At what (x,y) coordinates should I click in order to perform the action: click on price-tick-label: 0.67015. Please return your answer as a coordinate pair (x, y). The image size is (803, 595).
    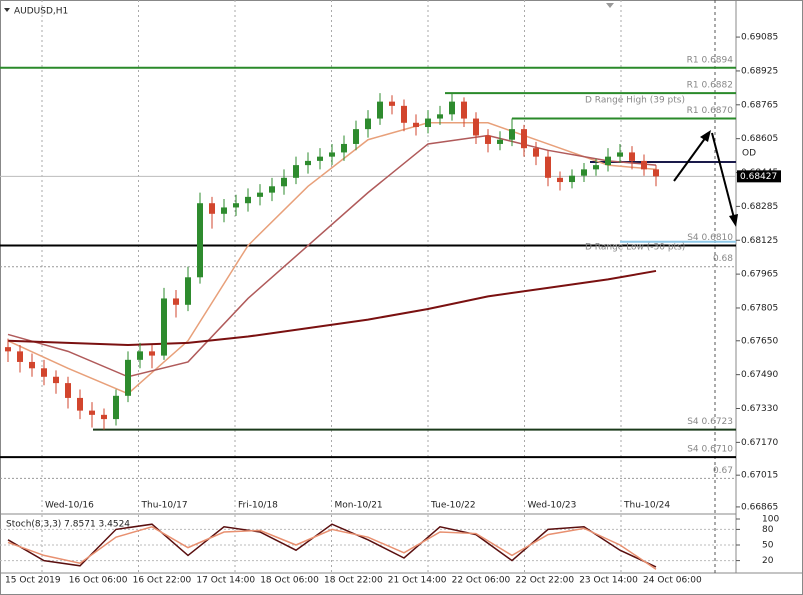
    Looking at the image, I should click on (759, 476).